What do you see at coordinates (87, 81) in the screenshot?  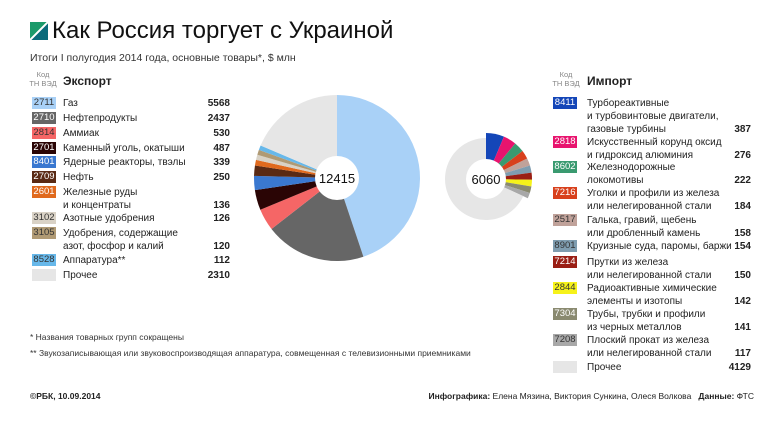 I see `export-header: Экспорт` at bounding box center [87, 81].